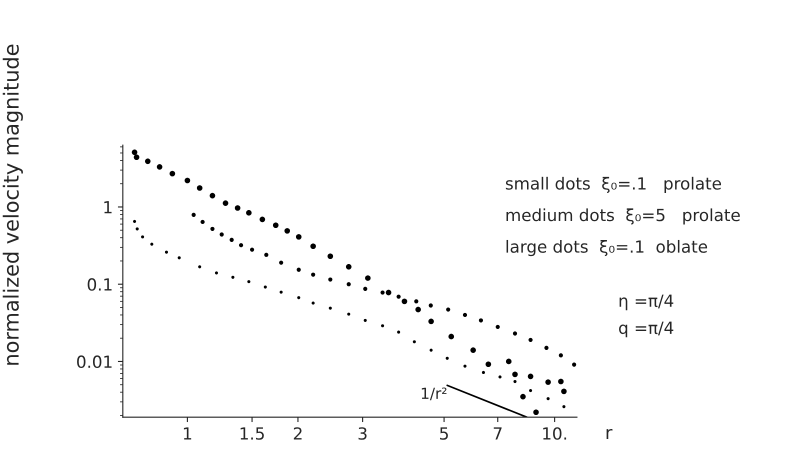 Image resolution: width=808 pixels, height=451 pixels. What do you see at coordinates (609, 434) in the screenshot?
I see `x-axis-title: r` at bounding box center [609, 434].